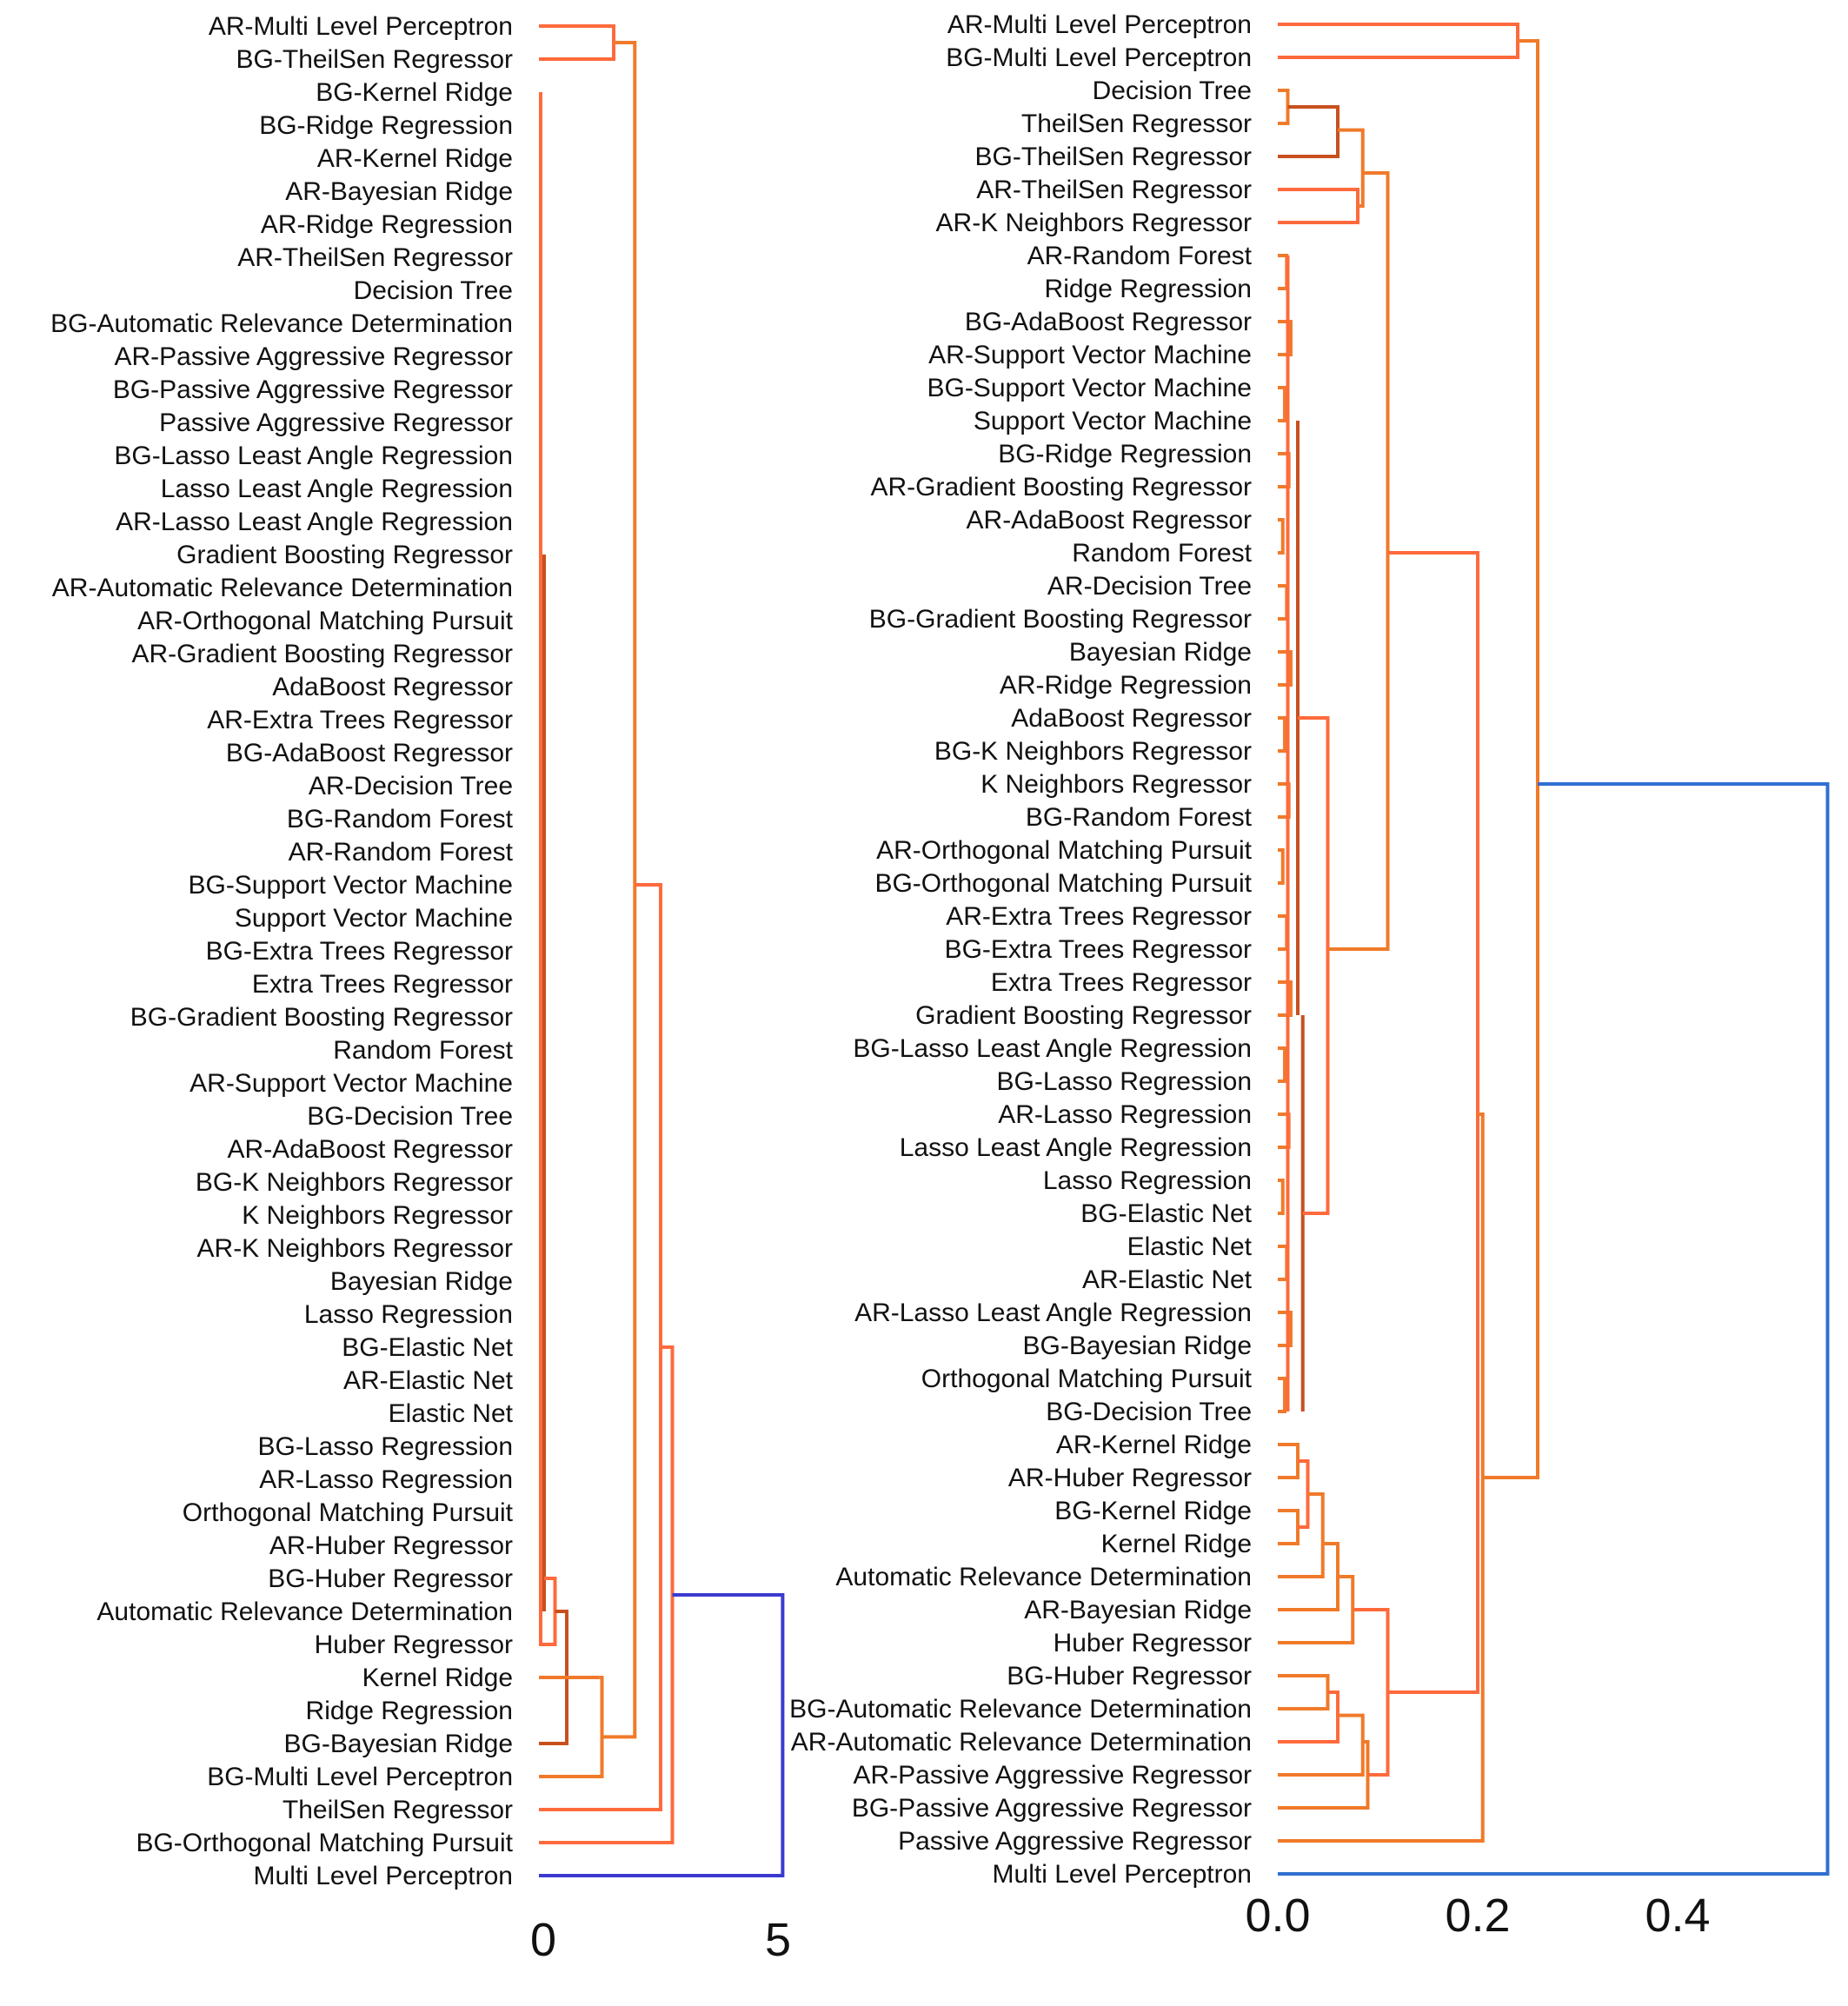 The height and width of the screenshot is (2006, 1848). What do you see at coordinates (1166, 1213) in the screenshot?
I see `right-leaf-label-bg-elastic-net: BG-Elastic Net` at bounding box center [1166, 1213].